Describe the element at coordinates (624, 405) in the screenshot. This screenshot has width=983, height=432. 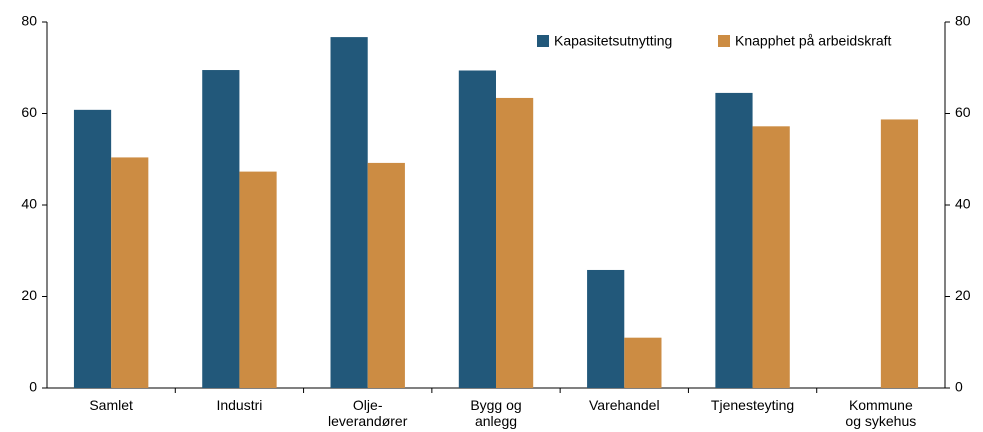
I see `x-tick-label: Varehandel` at that location.